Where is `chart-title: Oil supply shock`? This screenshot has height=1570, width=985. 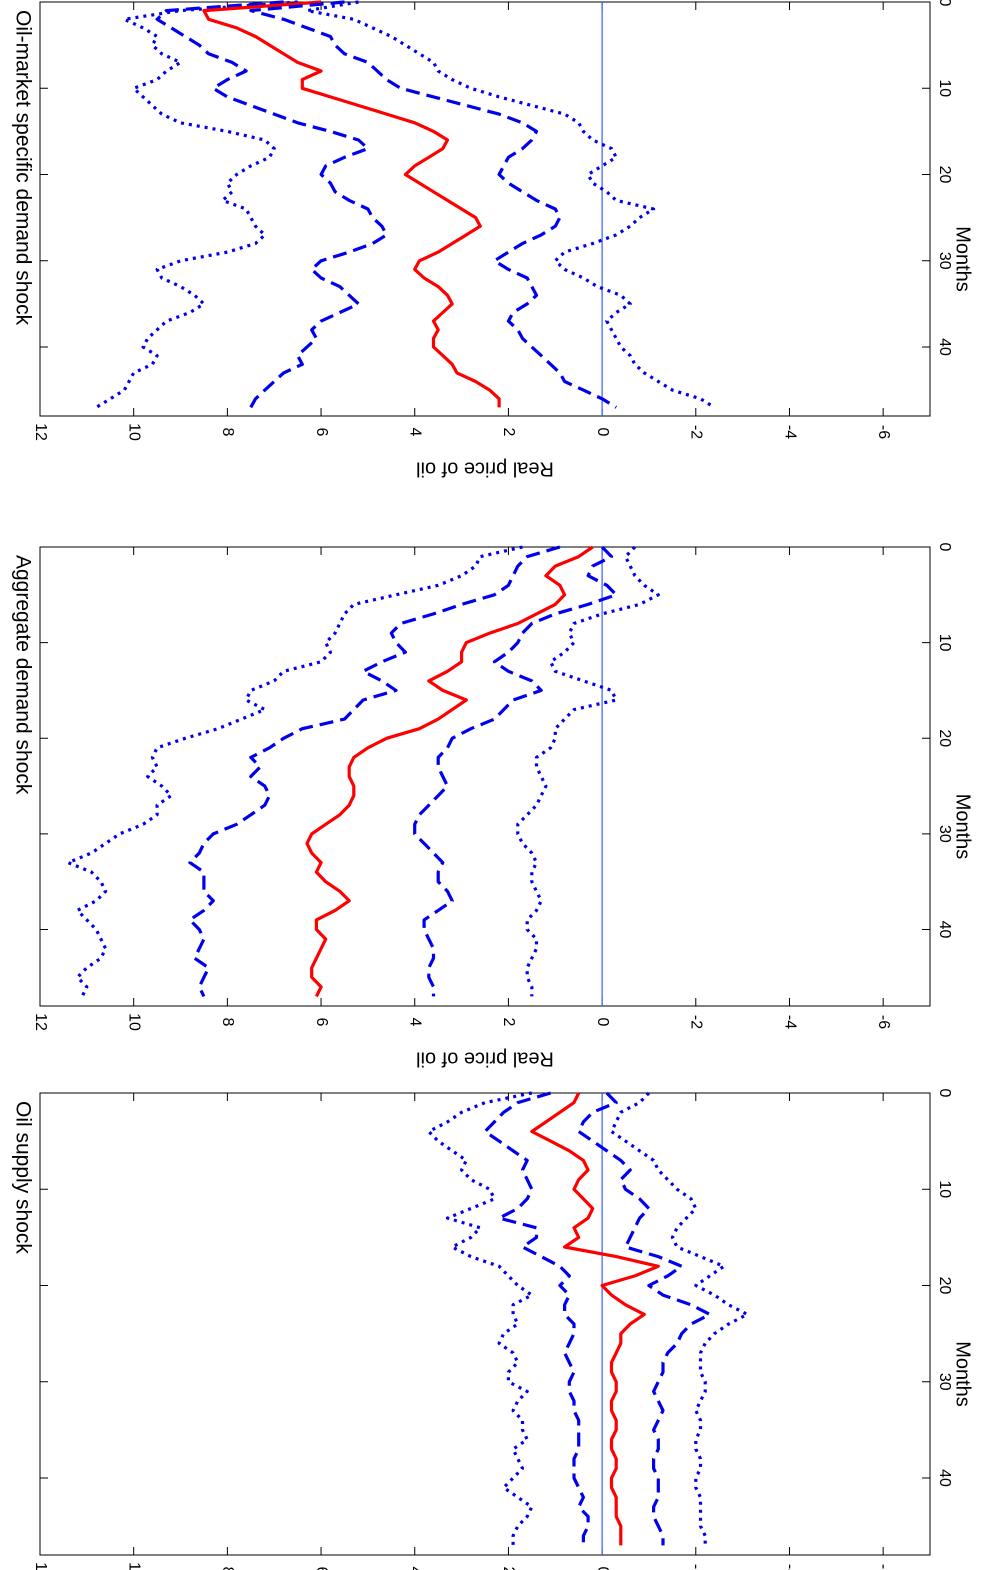
chart-title: Oil supply shock is located at coordinates (22, 1177).